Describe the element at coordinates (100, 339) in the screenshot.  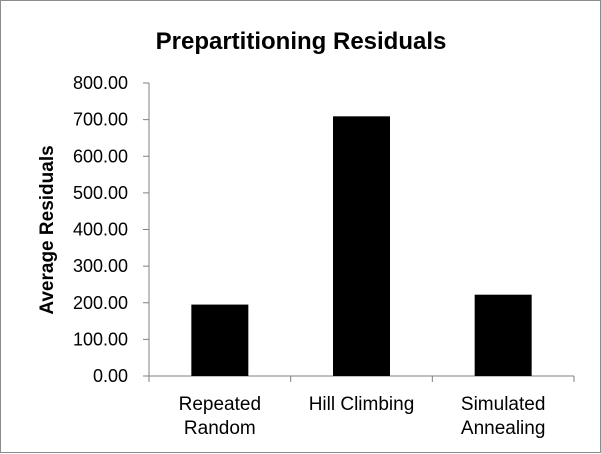
I see `y-tick-label: 100.00` at that location.